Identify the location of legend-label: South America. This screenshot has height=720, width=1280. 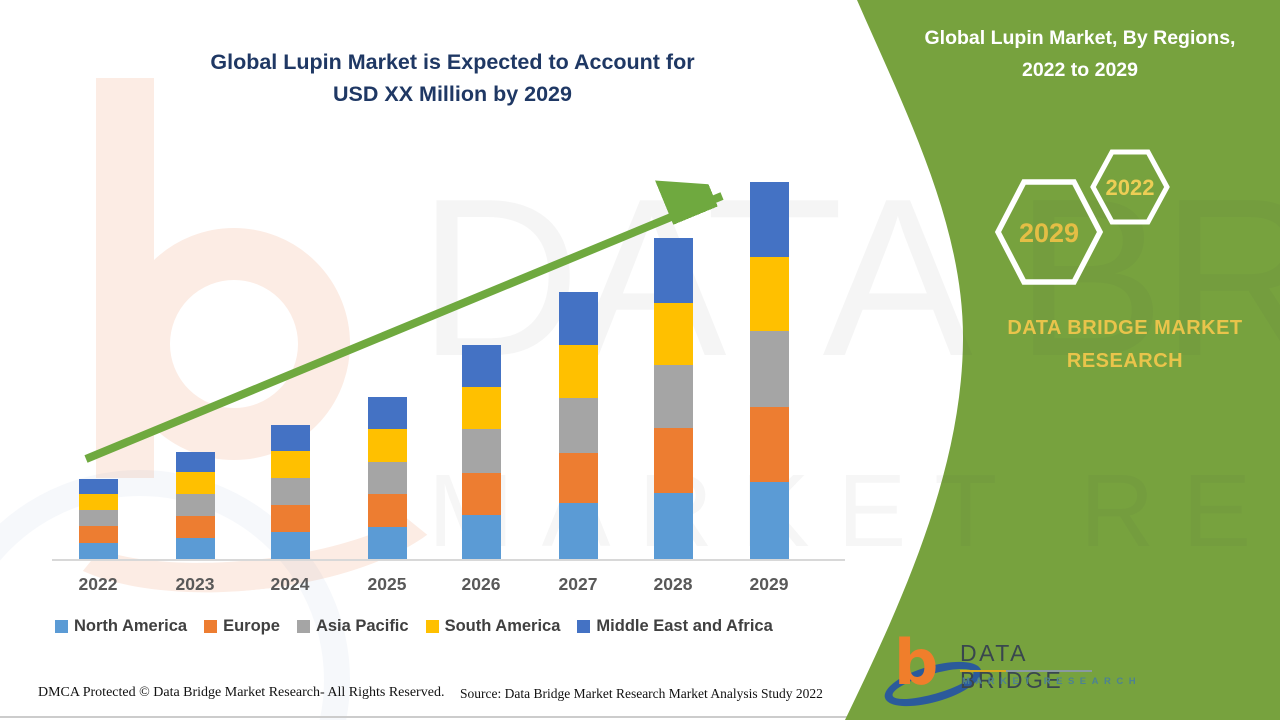
(502, 626).